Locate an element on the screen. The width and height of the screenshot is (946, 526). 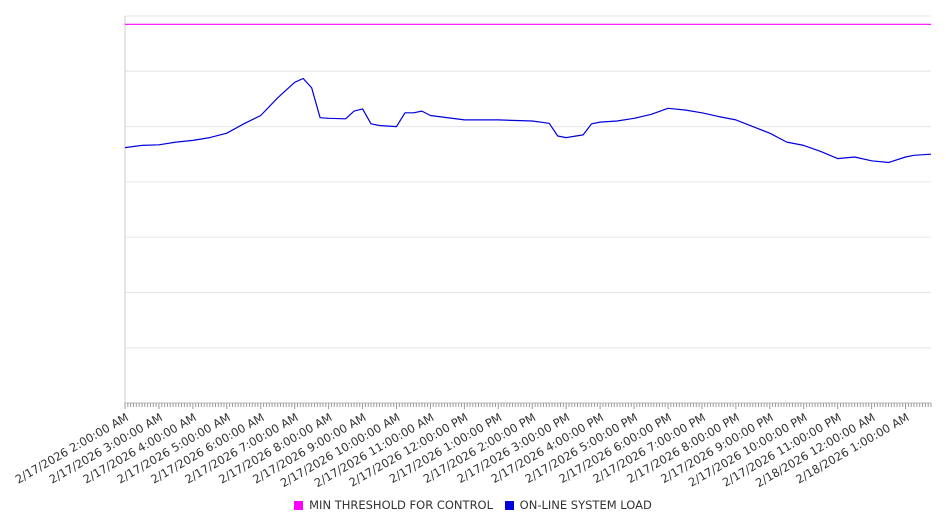
legend-label-threshold: MIN THRESHOLD FOR CONTROL is located at coordinates (401, 505).